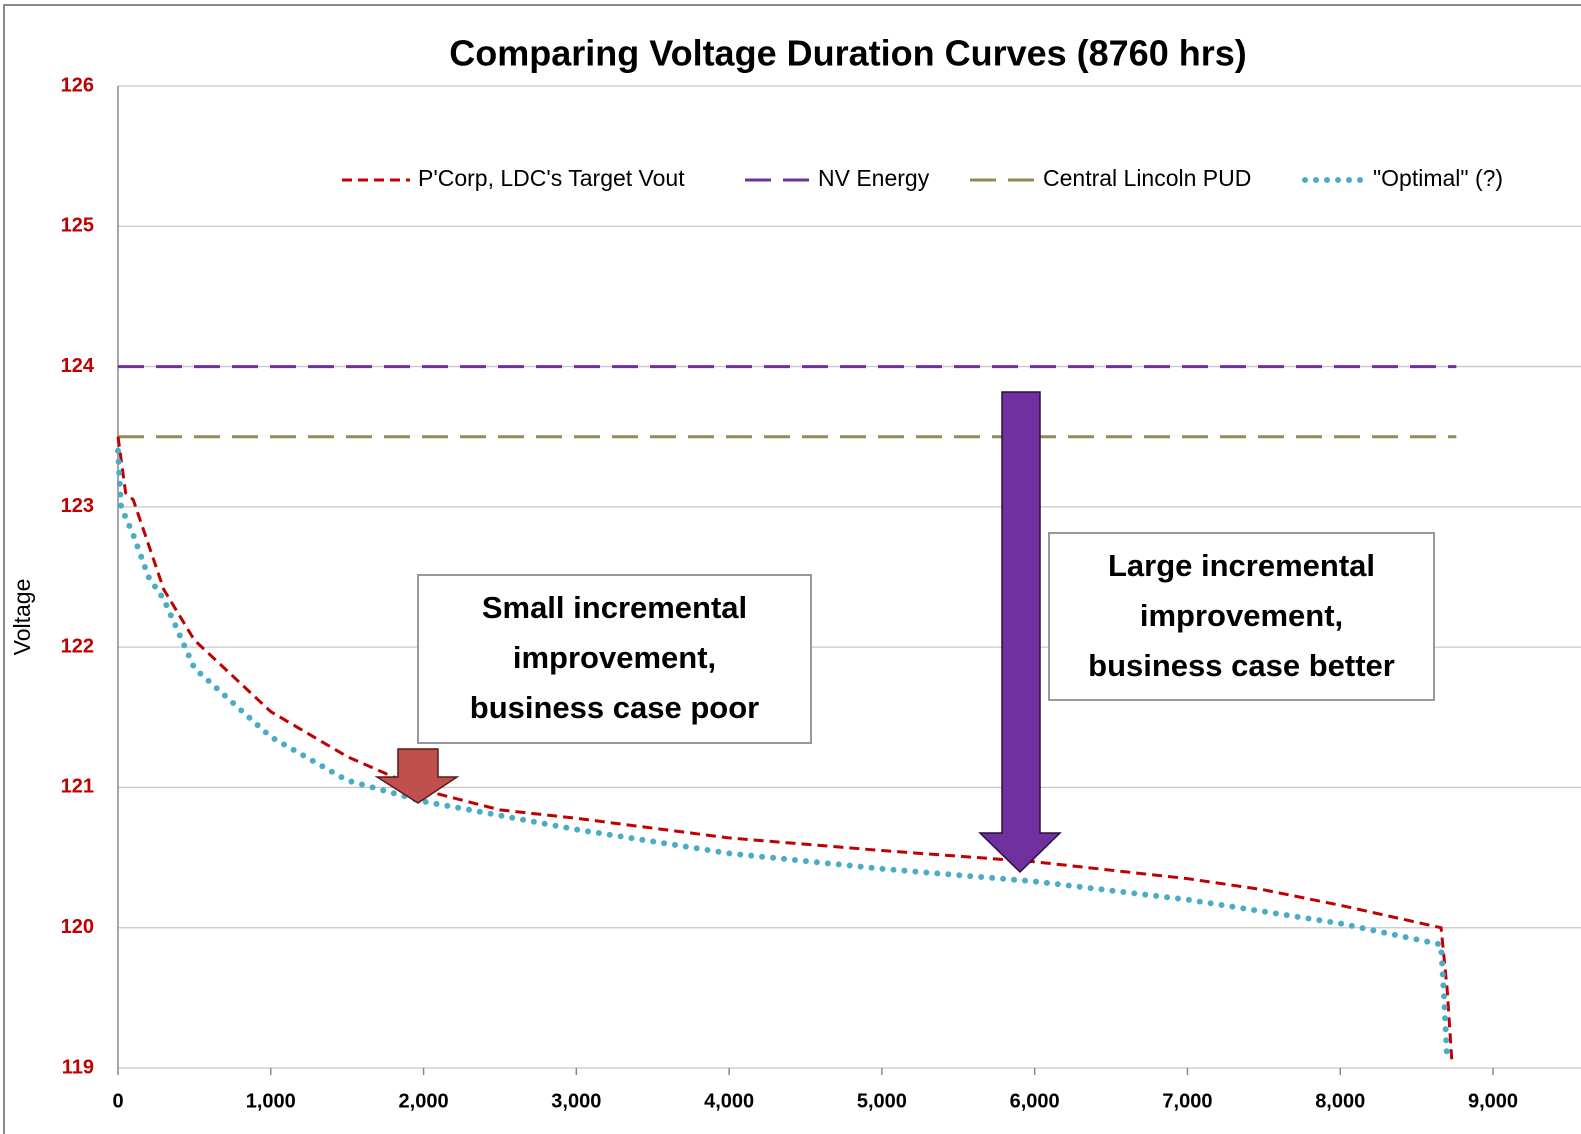 The width and height of the screenshot is (1581, 1134). I want to click on x-tick-label: 1,000, so click(271, 1101).